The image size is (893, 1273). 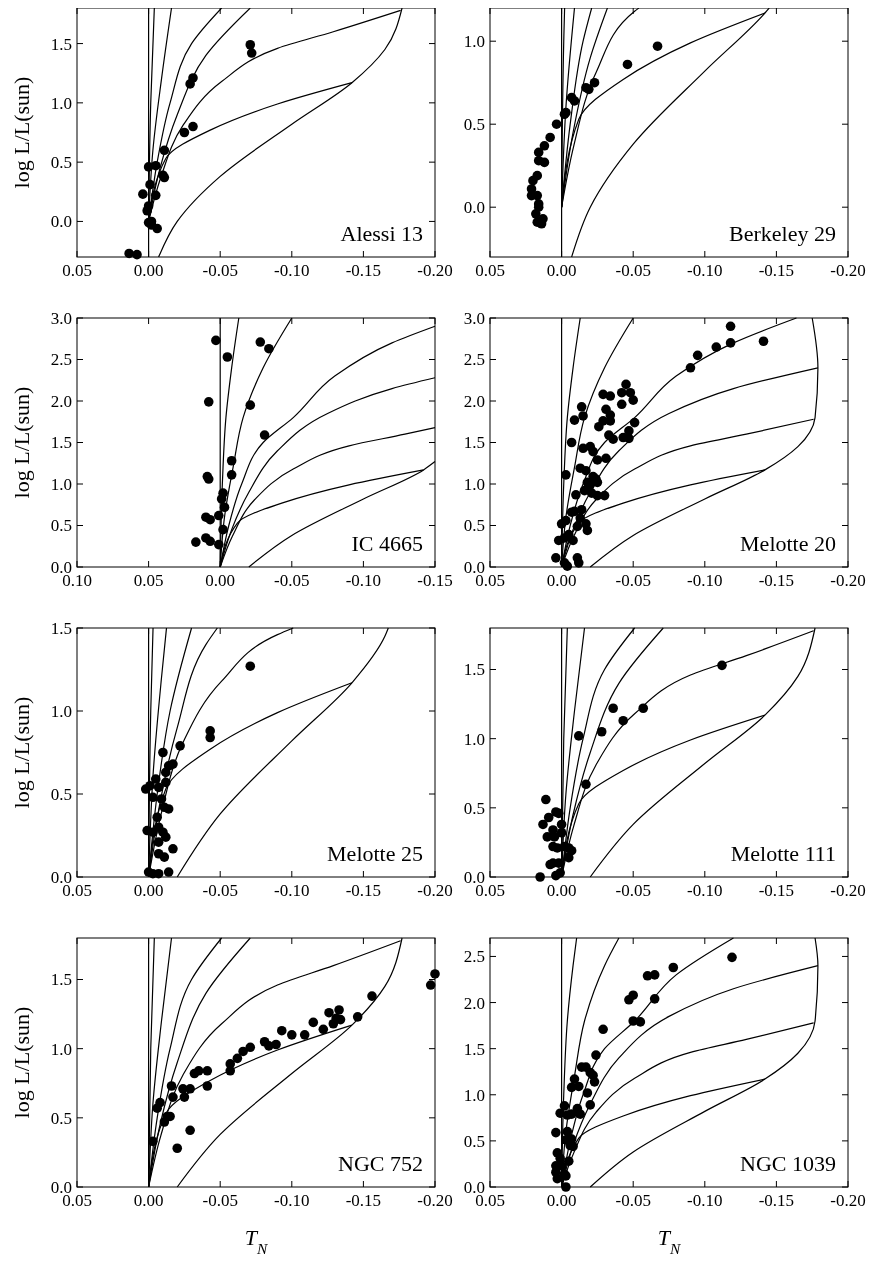 What do you see at coordinates (387, 543) in the screenshot?
I see `annotation: IC 4665` at bounding box center [387, 543].